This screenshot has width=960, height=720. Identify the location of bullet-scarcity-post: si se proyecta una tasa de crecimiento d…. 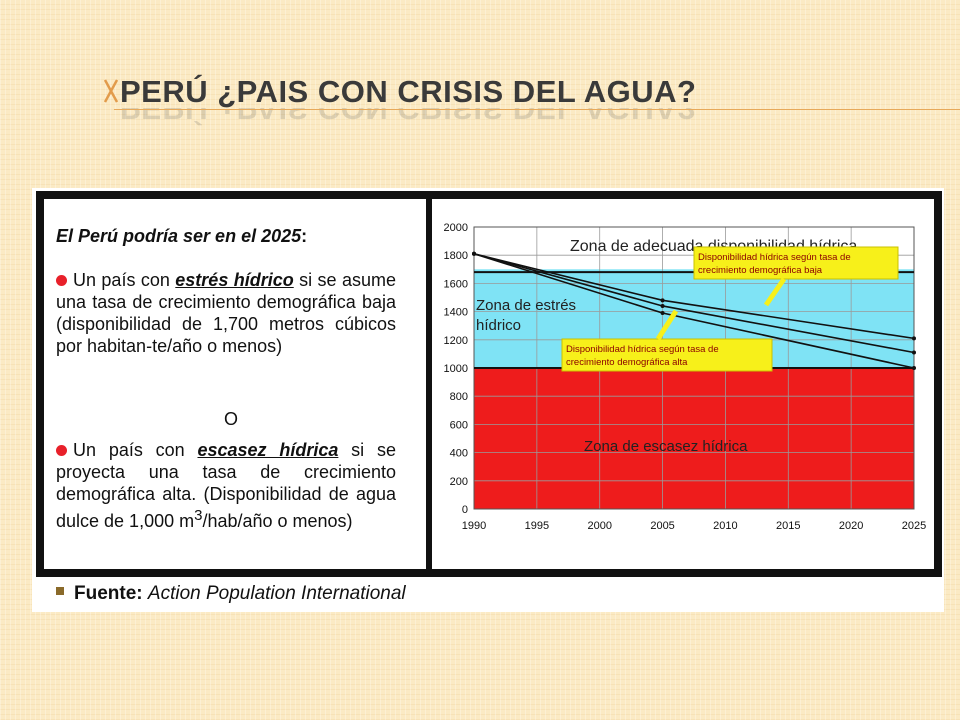
(226, 485).